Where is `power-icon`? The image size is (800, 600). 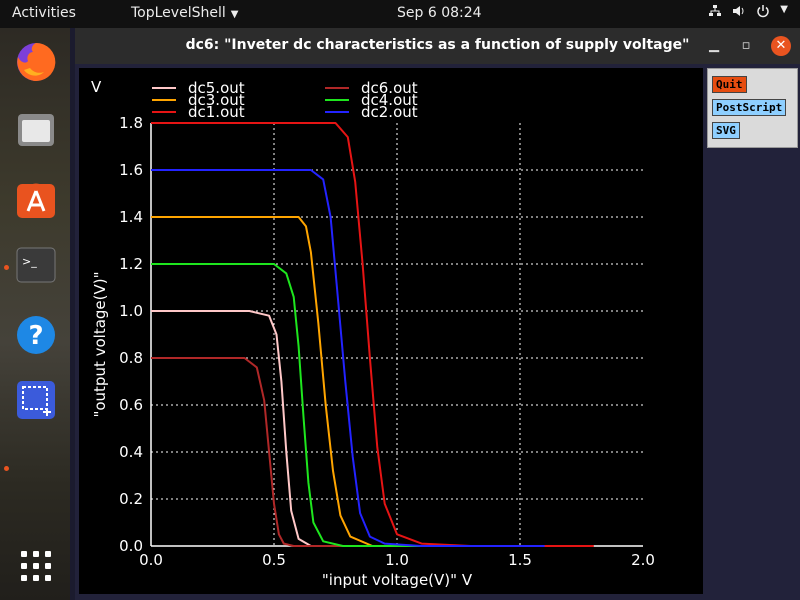
power-icon is located at coordinates (763, 13).